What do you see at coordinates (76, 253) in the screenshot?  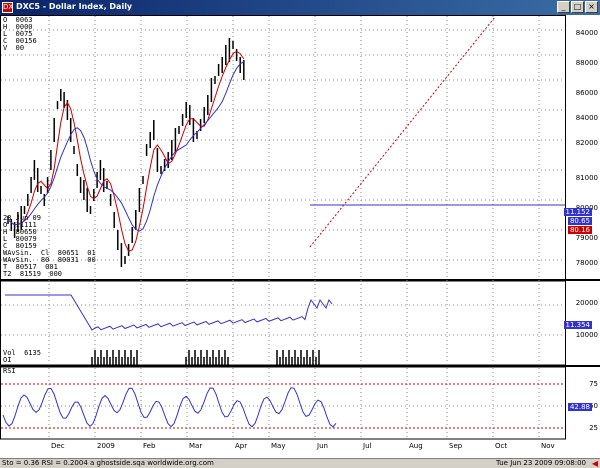 I see `ohlc-value: 80651 01` at bounding box center [76, 253].